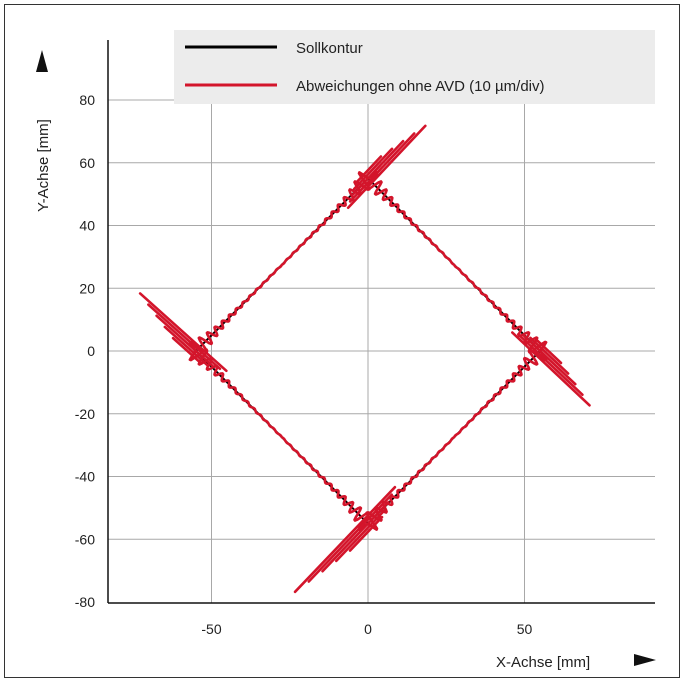  What do you see at coordinates (42, 61) in the screenshot?
I see `arrow-up-icon` at bounding box center [42, 61].